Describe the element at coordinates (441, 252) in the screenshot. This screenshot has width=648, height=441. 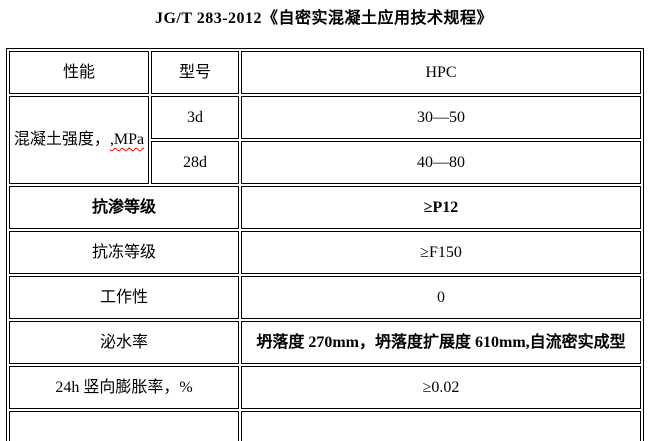
I see `frost-resistance-value-cell: ≥F150` at that location.